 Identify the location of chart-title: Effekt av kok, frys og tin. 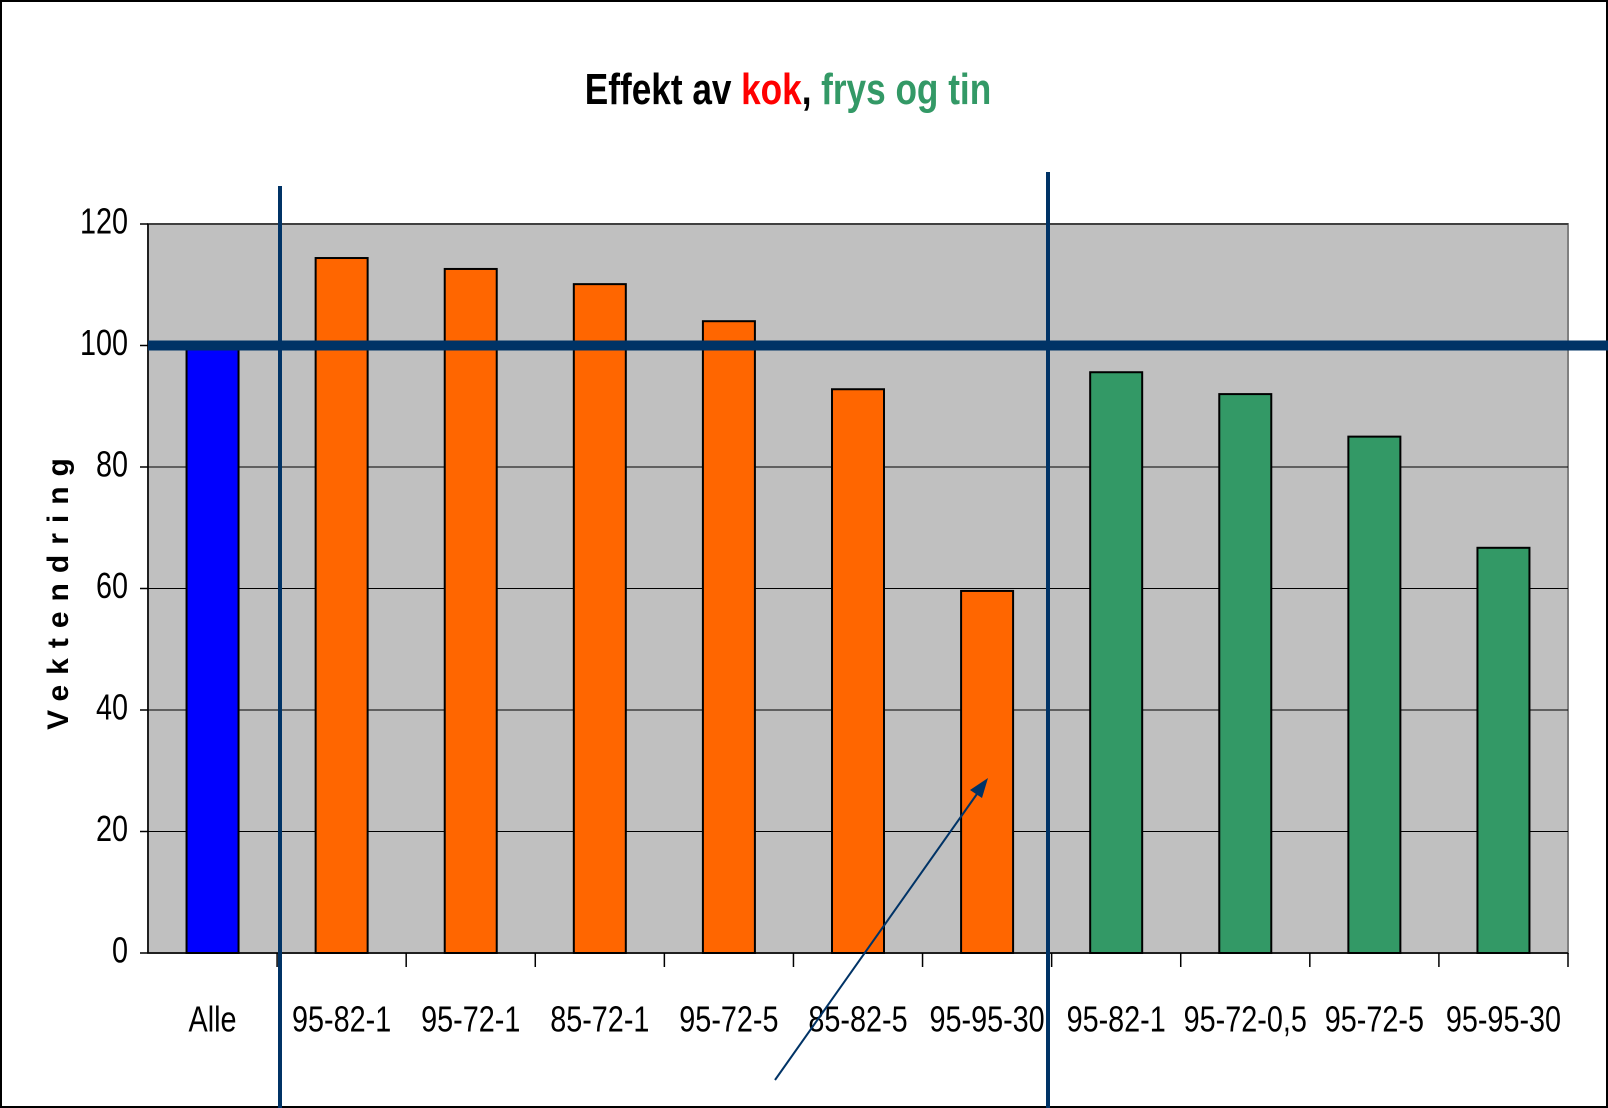
(788, 89).